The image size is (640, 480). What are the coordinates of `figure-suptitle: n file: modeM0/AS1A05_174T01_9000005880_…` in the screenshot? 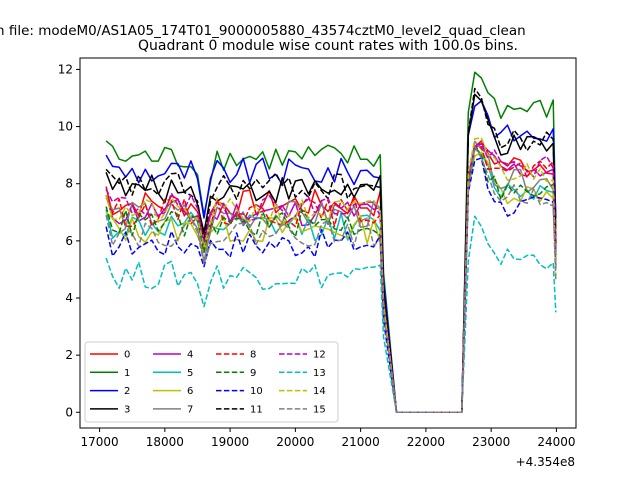 It's located at (263, 31).